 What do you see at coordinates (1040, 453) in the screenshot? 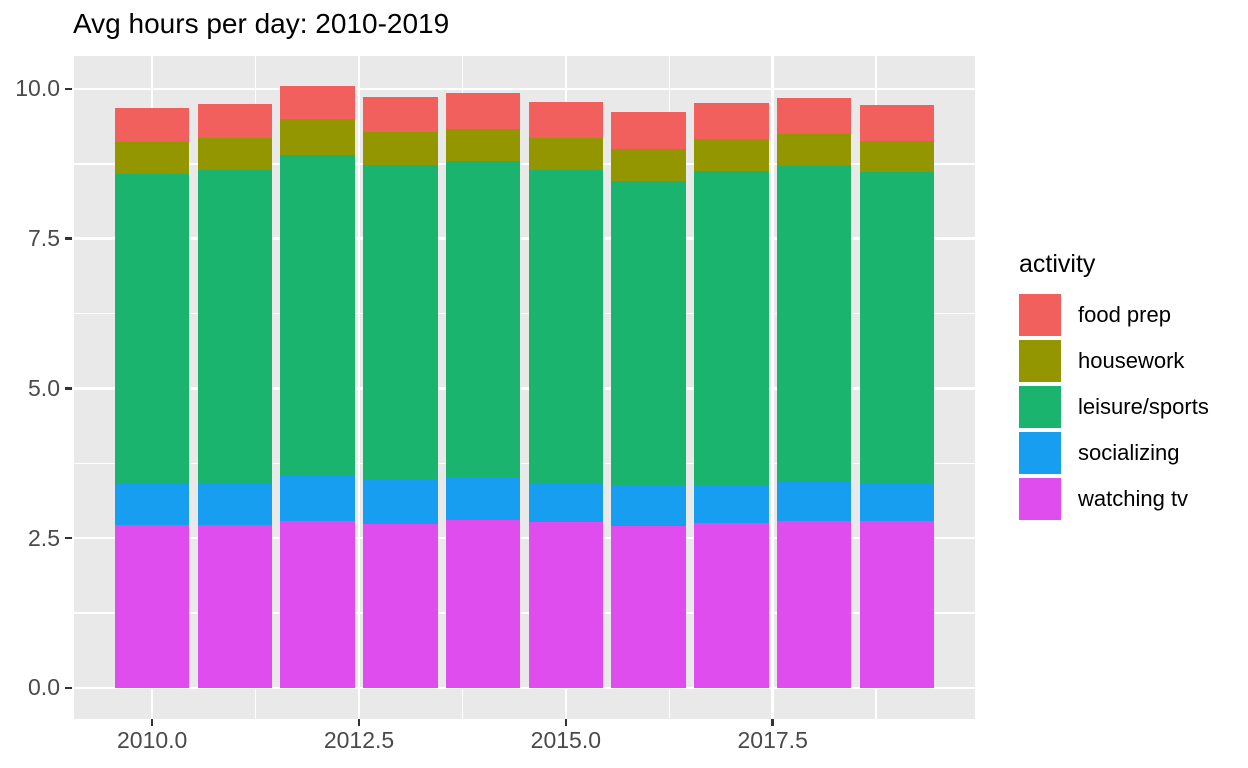
I see `legend-key-socializing` at bounding box center [1040, 453].